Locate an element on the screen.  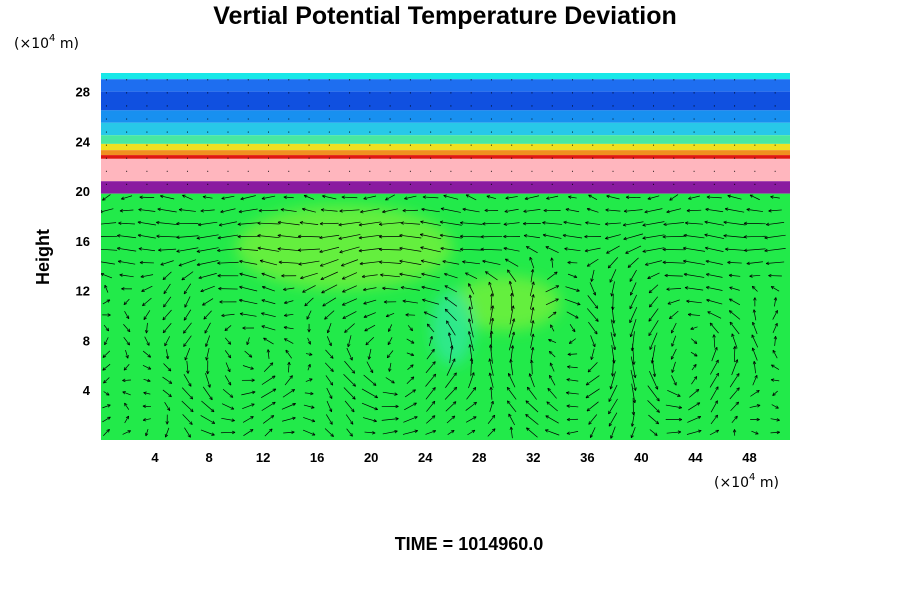
y-unit-suffix: m) is located at coordinates (67, 44).